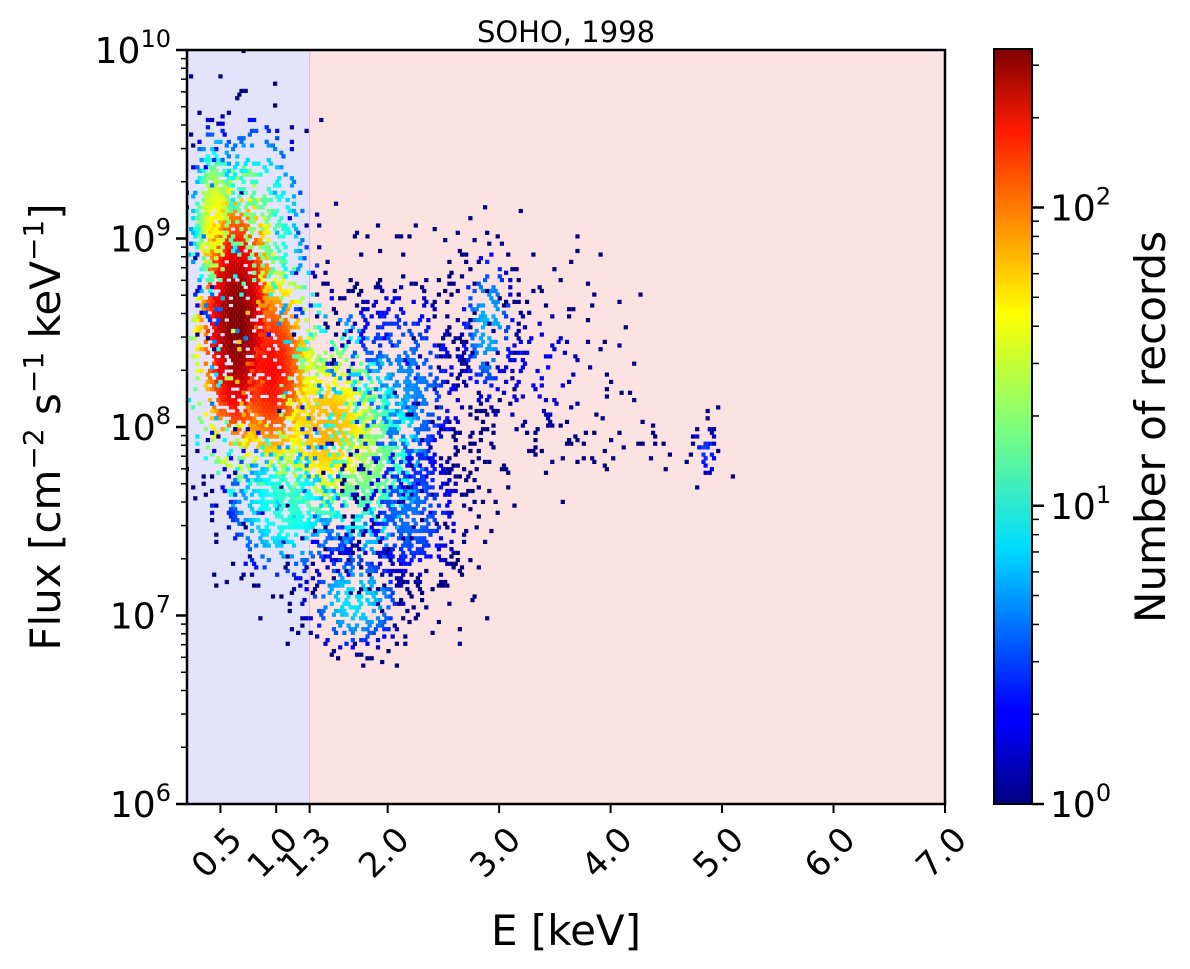 The height and width of the screenshot is (969, 1190). I want to click on colorbar-tick-label-base: 10, so click(1073, 507).